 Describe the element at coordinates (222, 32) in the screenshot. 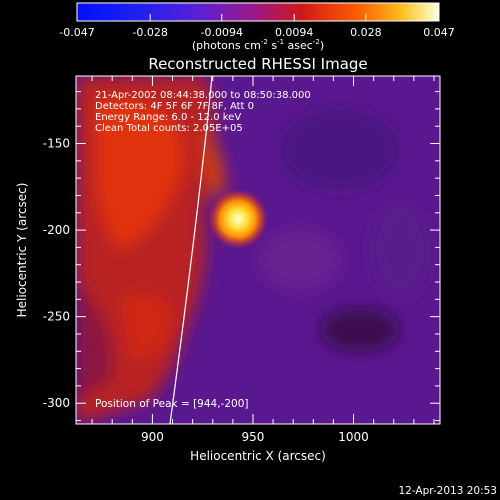

I see `colorbar-tick-label: -0.0094` at that location.